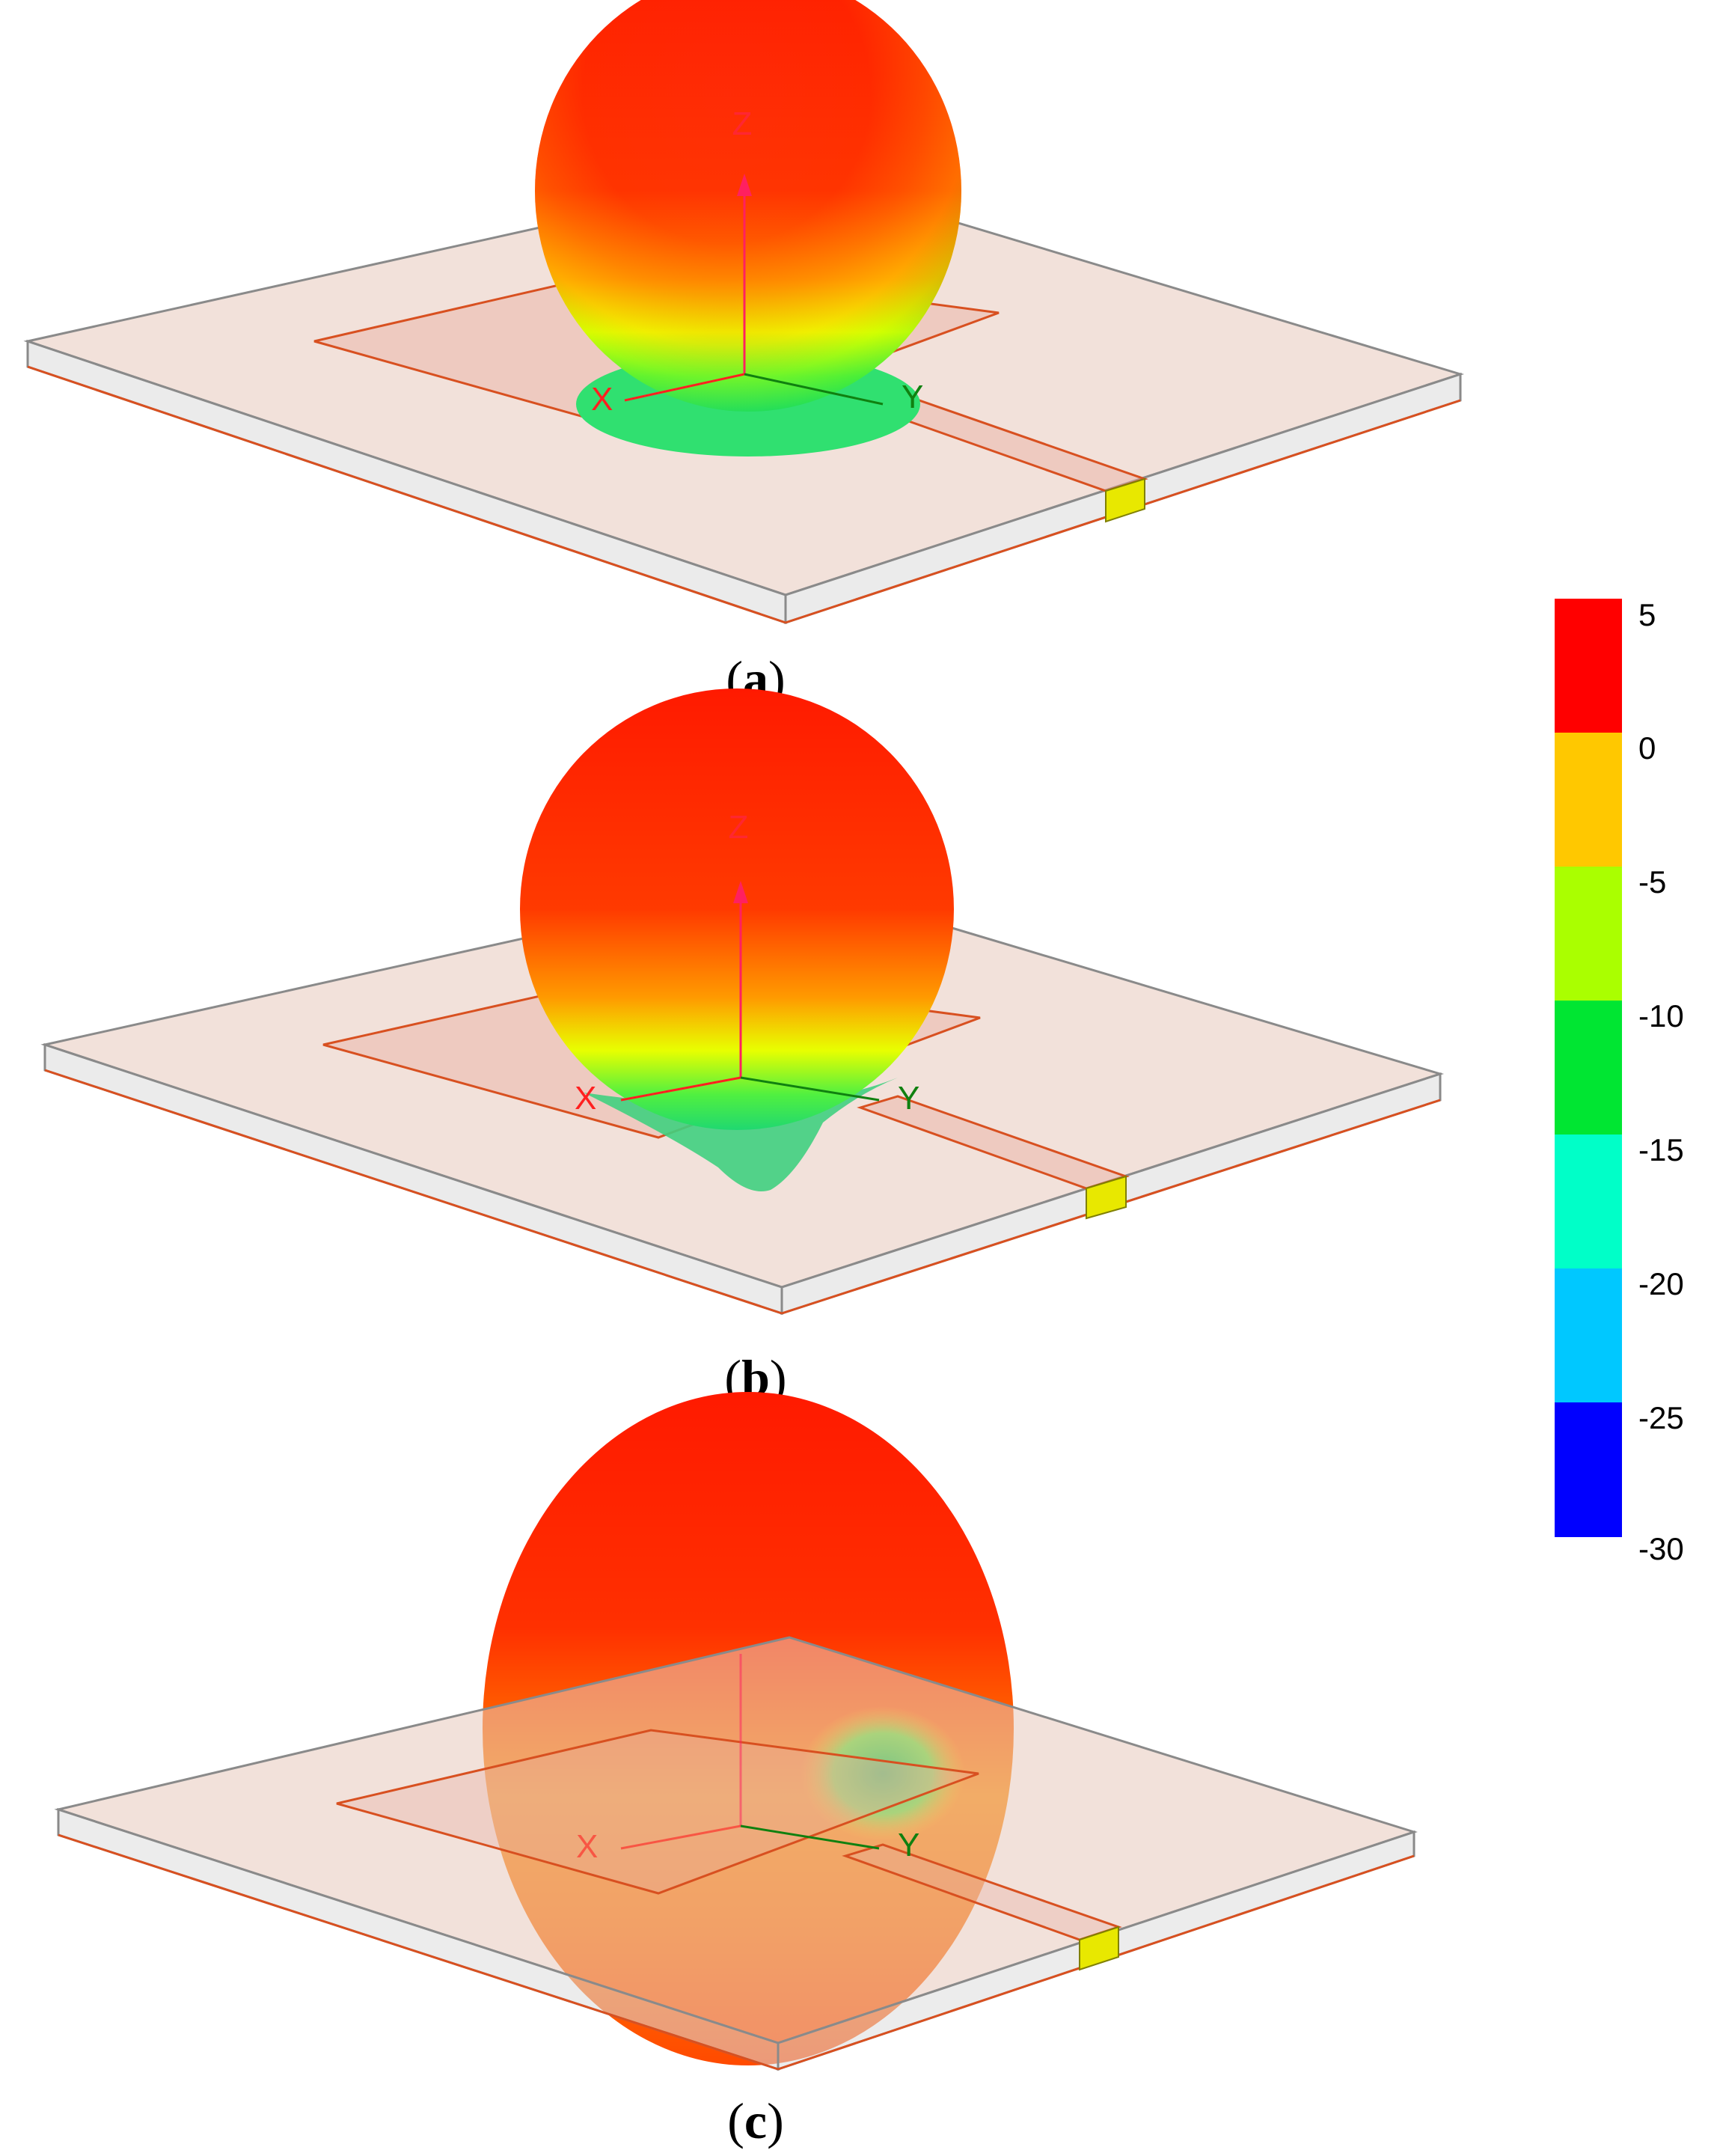 The width and height of the screenshot is (1714, 2156). What do you see at coordinates (755, 2120) in the screenshot?
I see `caption-c: (c)` at bounding box center [755, 2120].